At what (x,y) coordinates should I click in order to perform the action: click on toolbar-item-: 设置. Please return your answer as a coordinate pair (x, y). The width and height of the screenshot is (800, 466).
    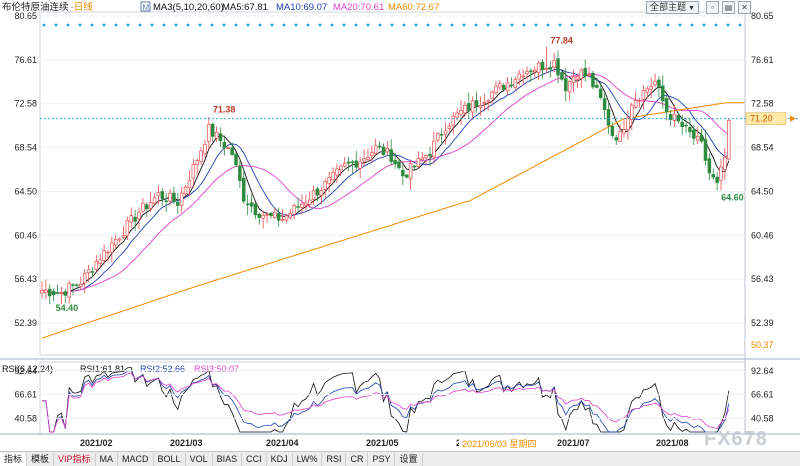
    Looking at the image, I should click on (409, 459).